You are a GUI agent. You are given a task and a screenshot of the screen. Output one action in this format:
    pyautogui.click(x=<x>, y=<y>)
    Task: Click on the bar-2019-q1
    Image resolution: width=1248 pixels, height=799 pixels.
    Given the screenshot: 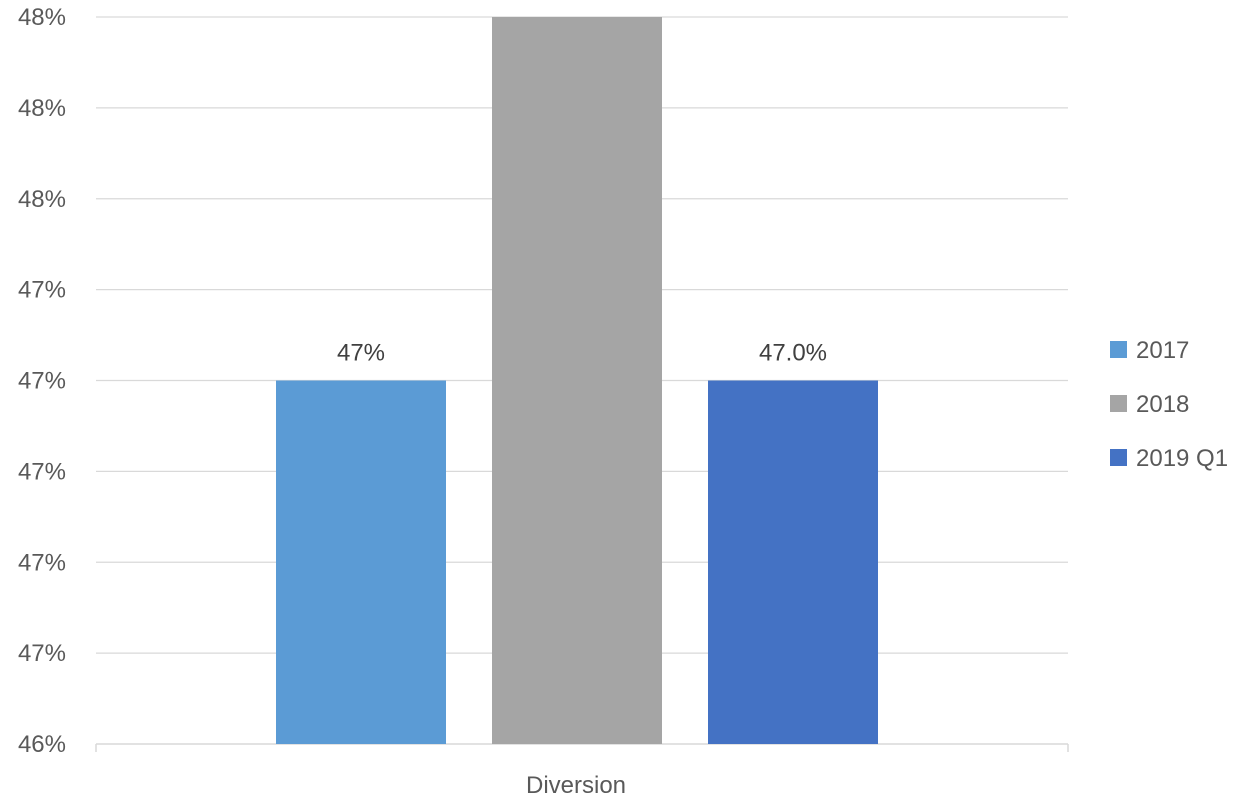 What is the action you would take?
    pyautogui.click(x=793, y=562)
    